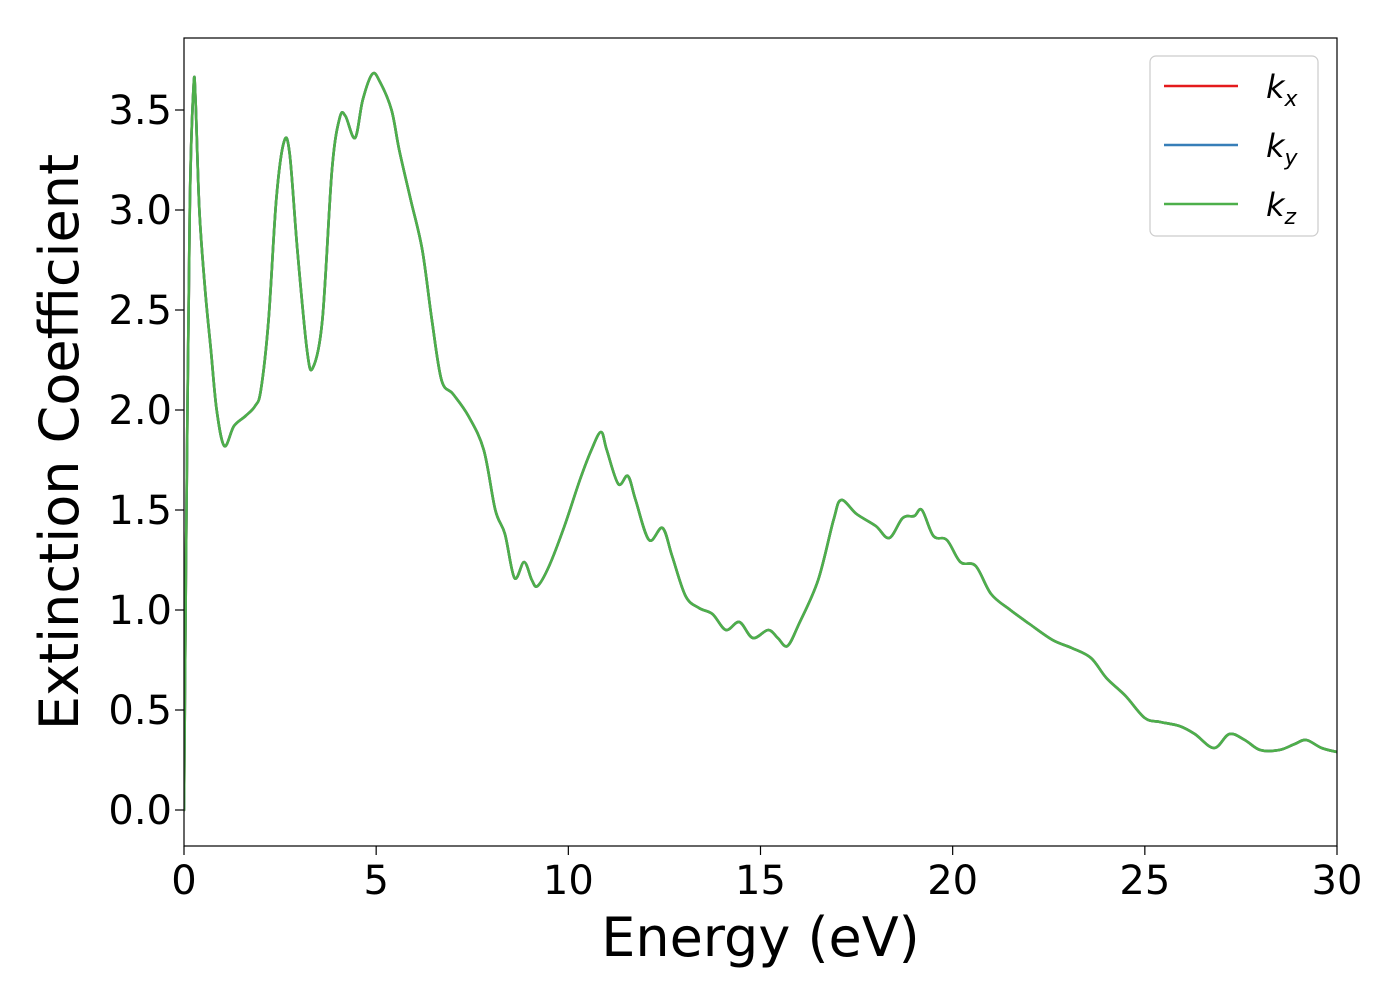 The image size is (1400, 1000). Describe the element at coordinates (375, 881) in the screenshot. I see `x-tick-label: 5` at that location.